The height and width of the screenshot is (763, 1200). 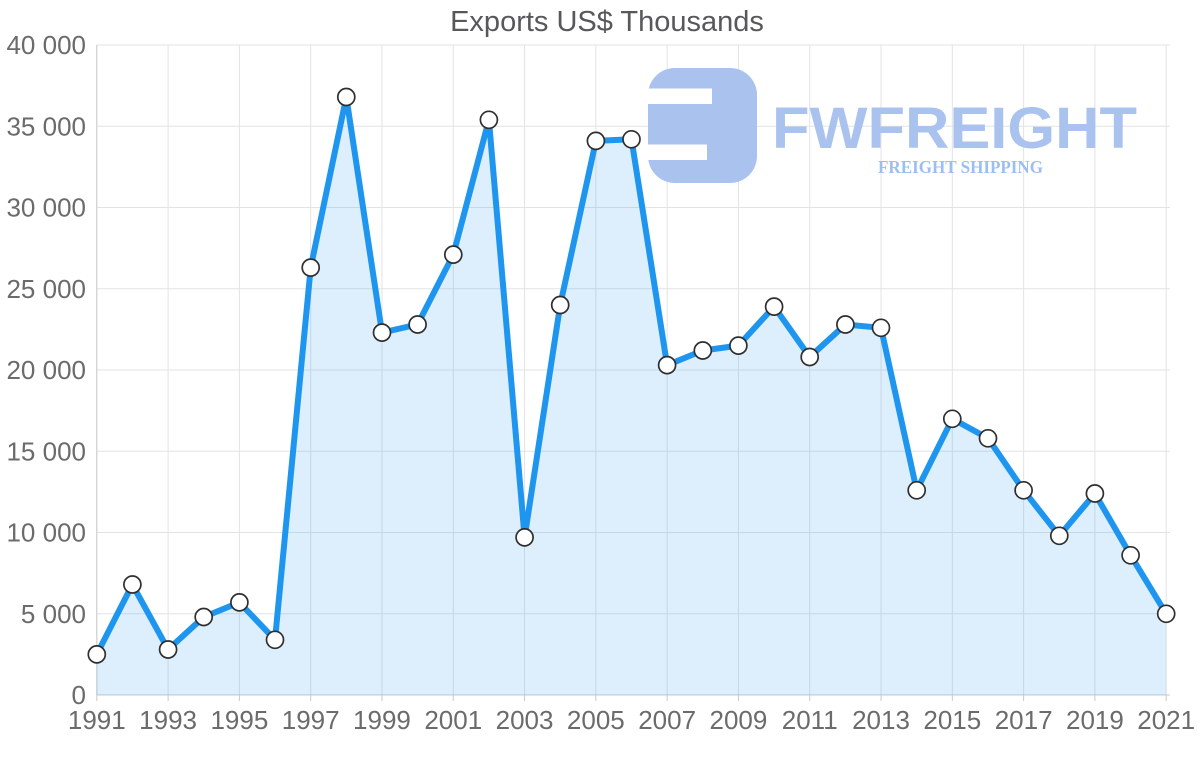 I want to click on chart-title: Exports US$ Thousands, so click(x=607, y=22).